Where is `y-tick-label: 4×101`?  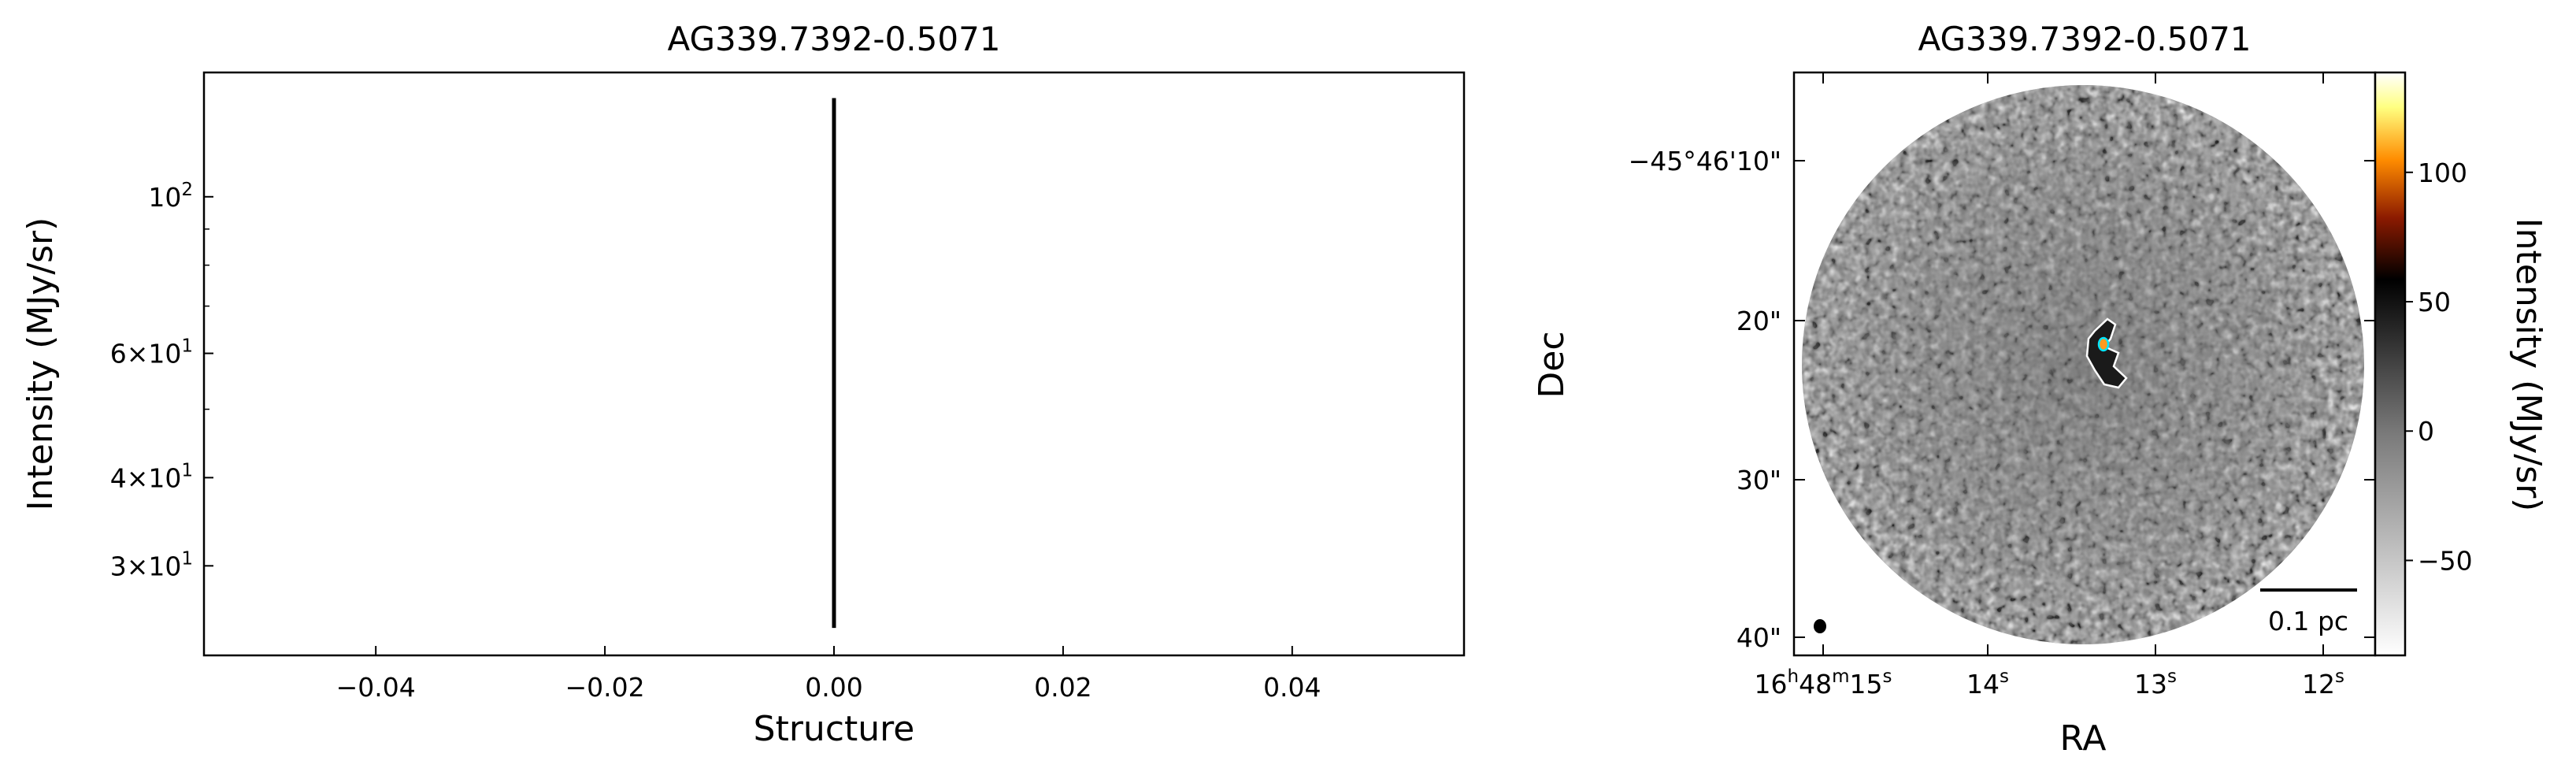
y-tick-label: 4×101 is located at coordinates (151, 476).